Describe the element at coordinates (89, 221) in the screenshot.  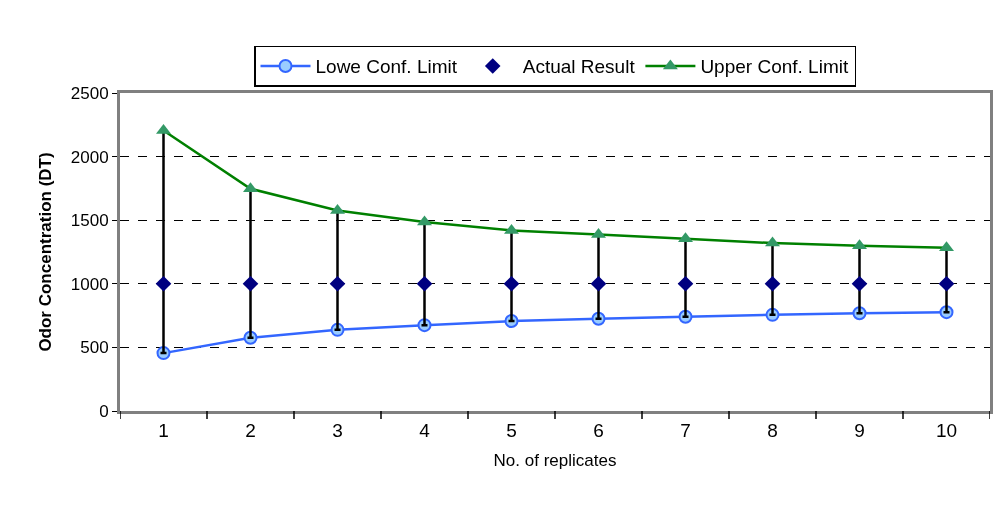
I see `y-tick-label: 1500` at that location.